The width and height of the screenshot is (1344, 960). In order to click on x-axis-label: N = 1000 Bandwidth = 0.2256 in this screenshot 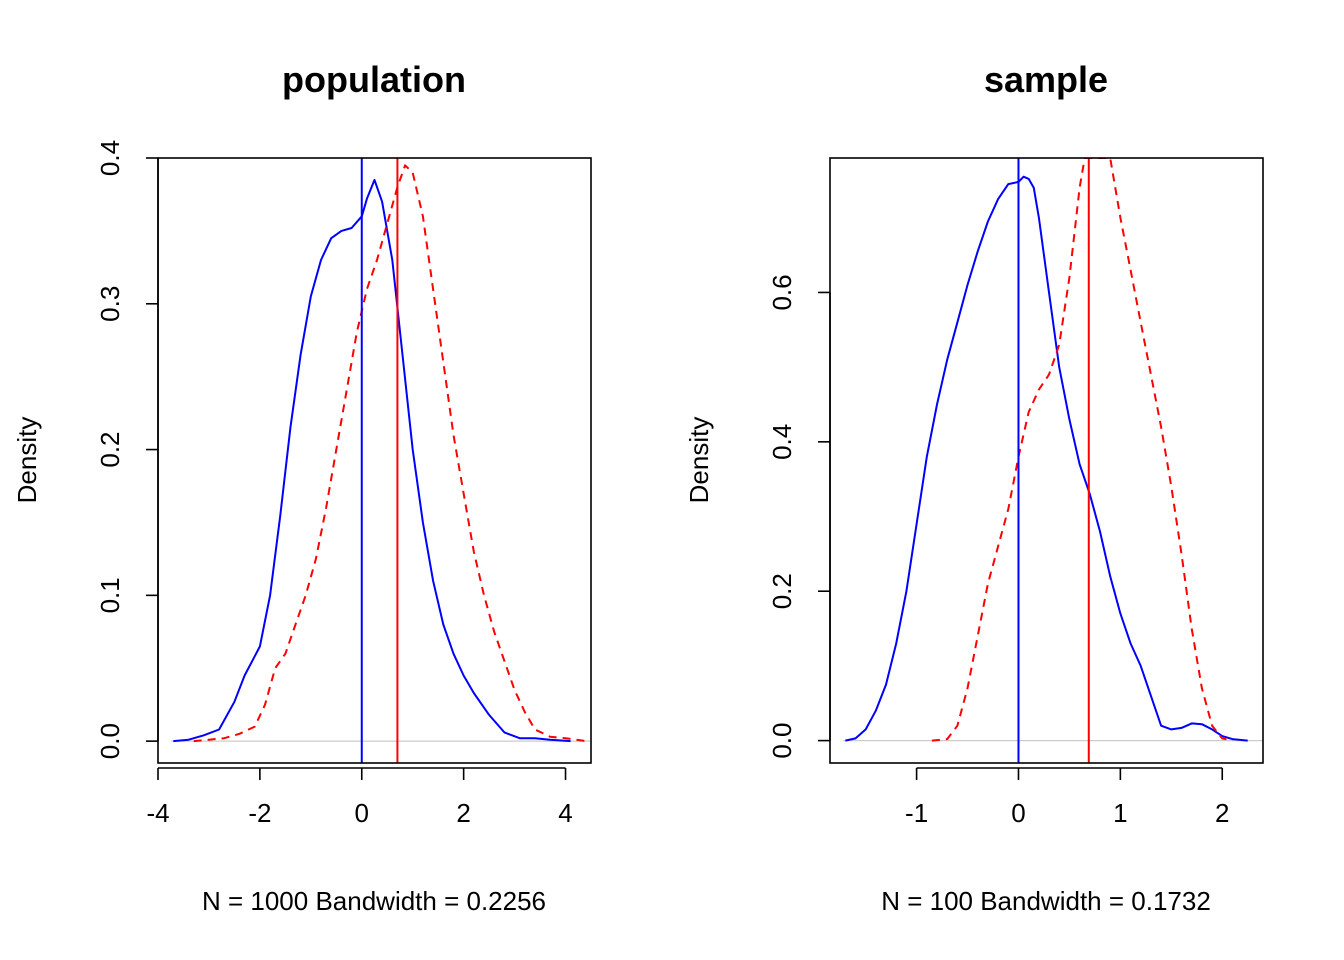, I will do `click(374, 901)`.